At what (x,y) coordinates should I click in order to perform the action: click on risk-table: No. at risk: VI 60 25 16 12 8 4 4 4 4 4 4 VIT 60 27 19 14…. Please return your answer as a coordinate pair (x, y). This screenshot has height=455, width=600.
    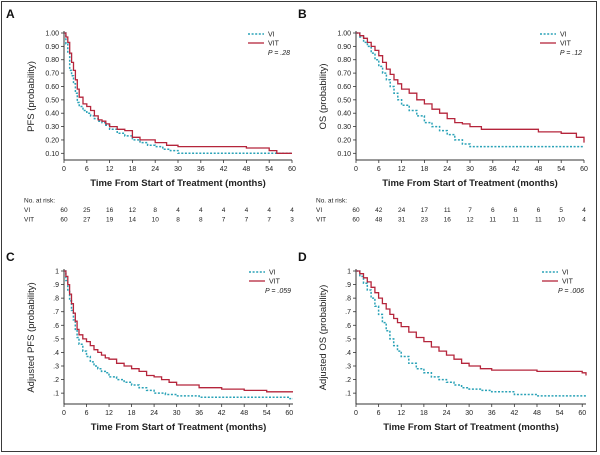
    Looking at the image, I should click on (159, 211).